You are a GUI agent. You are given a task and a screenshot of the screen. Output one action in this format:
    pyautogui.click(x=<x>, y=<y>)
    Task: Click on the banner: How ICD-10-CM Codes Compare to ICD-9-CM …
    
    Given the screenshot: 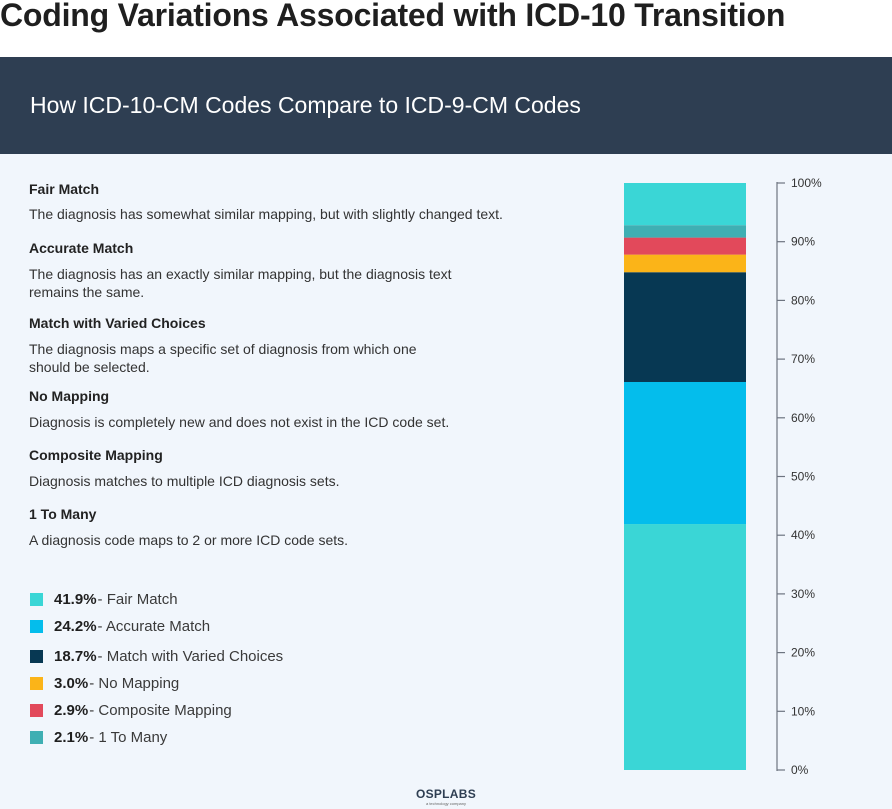 What is the action you would take?
    pyautogui.click(x=446, y=105)
    